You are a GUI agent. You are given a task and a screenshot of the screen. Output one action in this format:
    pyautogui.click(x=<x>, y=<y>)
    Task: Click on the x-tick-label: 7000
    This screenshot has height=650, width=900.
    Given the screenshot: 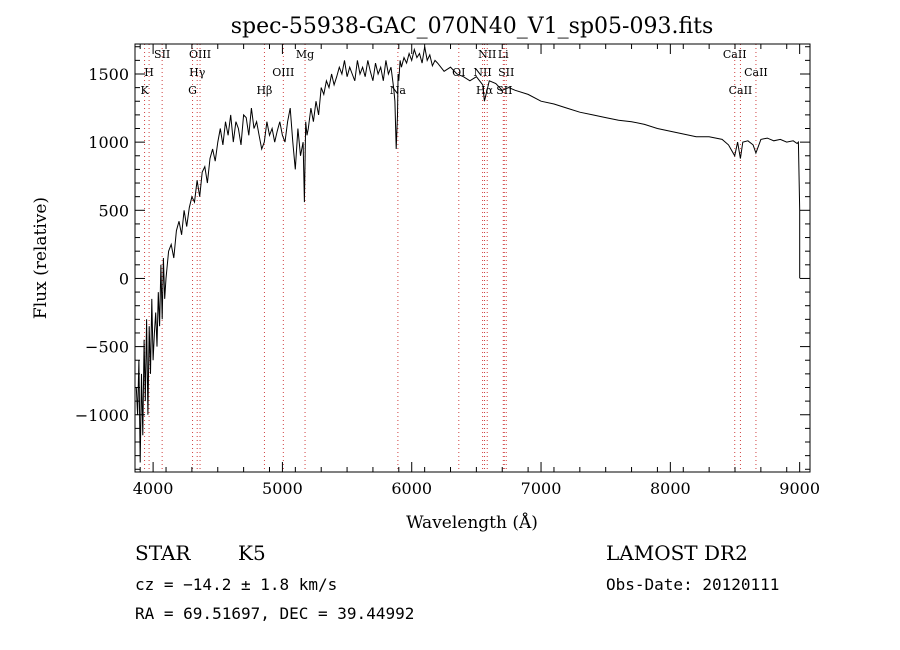 What is the action you would take?
    pyautogui.click(x=541, y=488)
    